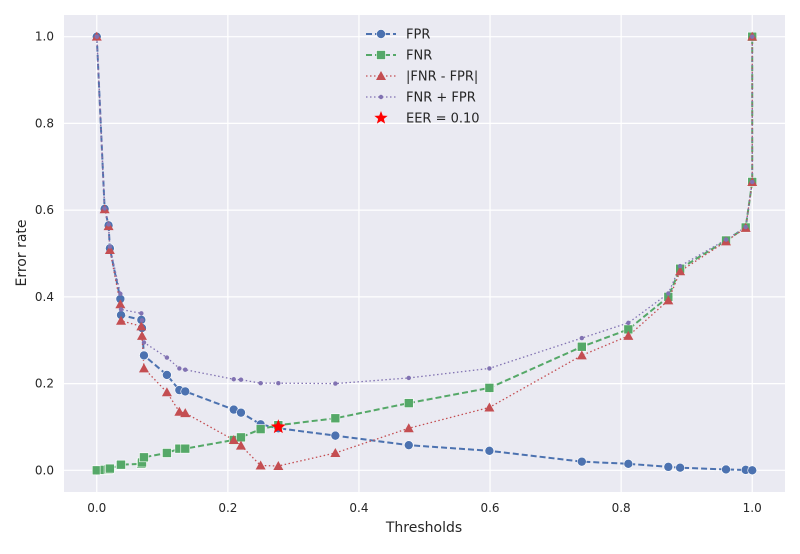 Image resolution: width=800 pixels, height=554 pixels. I want to click on x-tick-label: 1.0, so click(752, 508).